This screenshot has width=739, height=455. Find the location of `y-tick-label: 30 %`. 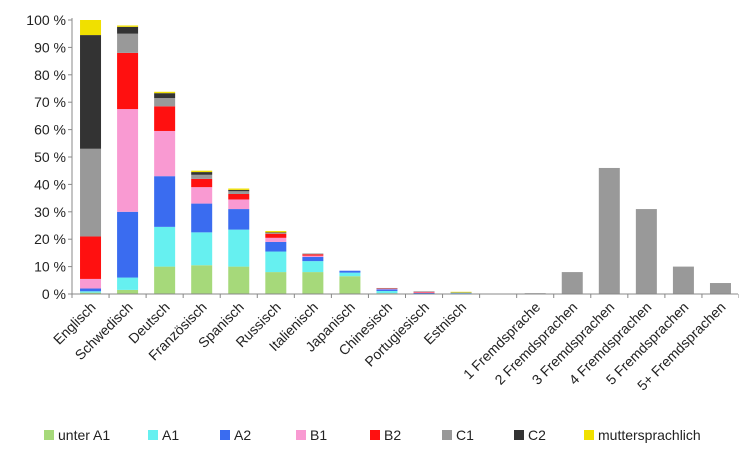

y-tick-label: 30 % is located at coordinates (50, 212).